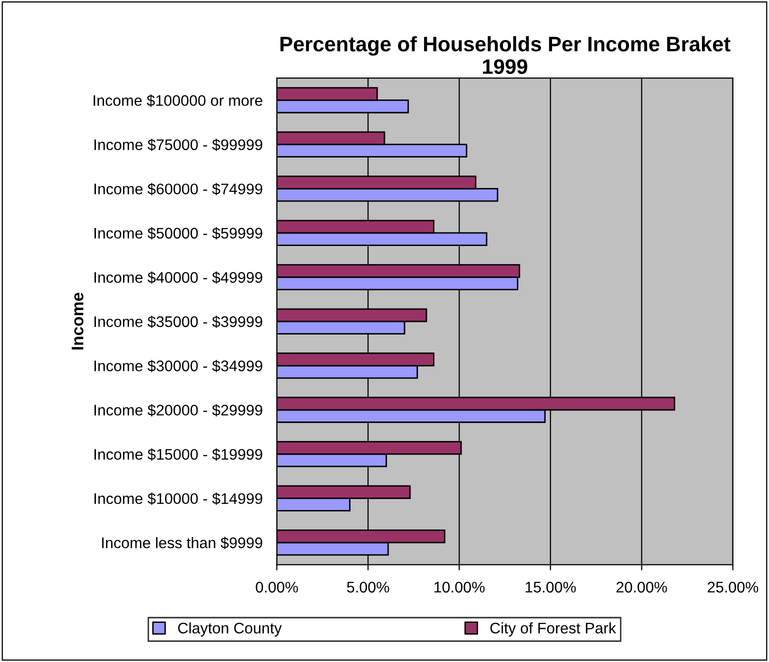 The image size is (769, 662). Describe the element at coordinates (178, 410) in the screenshot. I see `y-tick-label: Income $20000 - $29999` at that location.